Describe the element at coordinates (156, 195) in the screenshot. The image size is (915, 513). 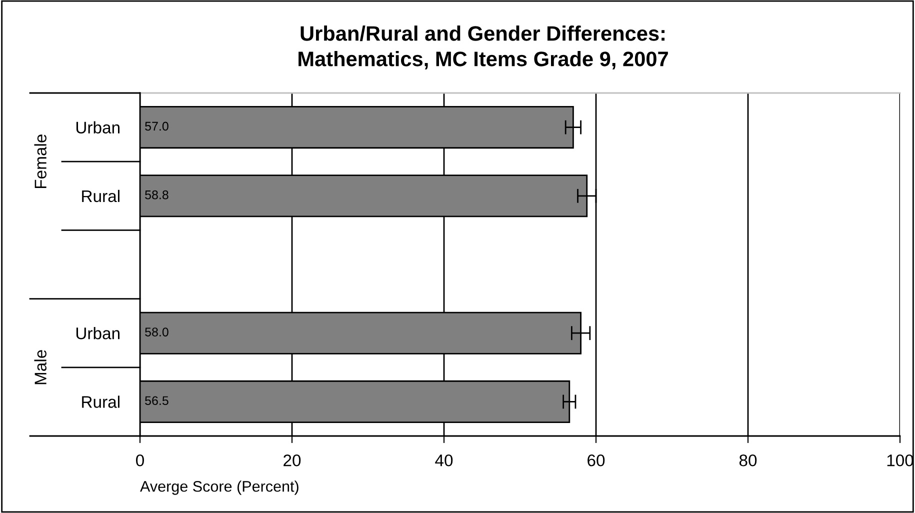
I see `data-label: 58.8` at that location.